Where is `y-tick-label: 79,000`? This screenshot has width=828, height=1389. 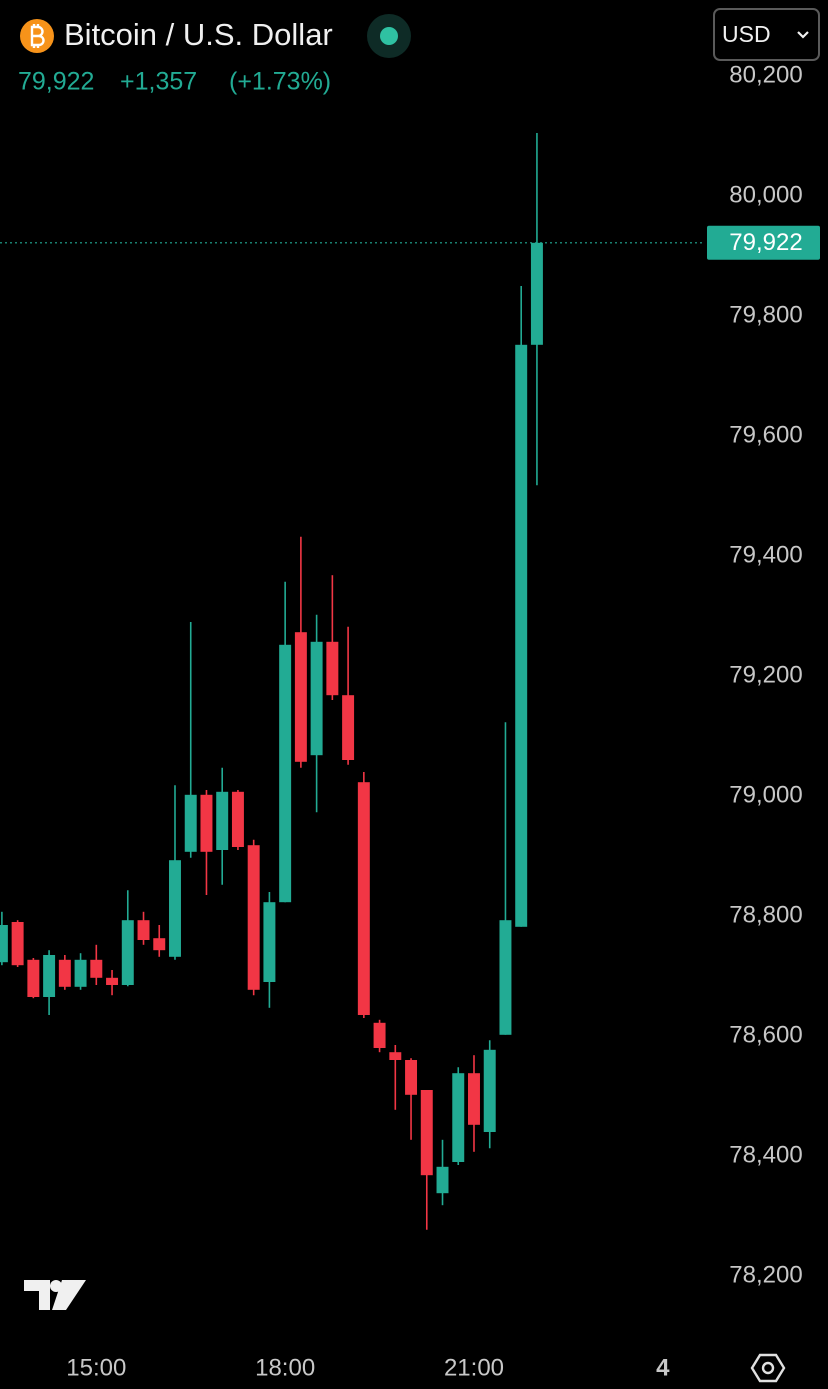 y-tick-label: 79,000 is located at coordinates (765, 794).